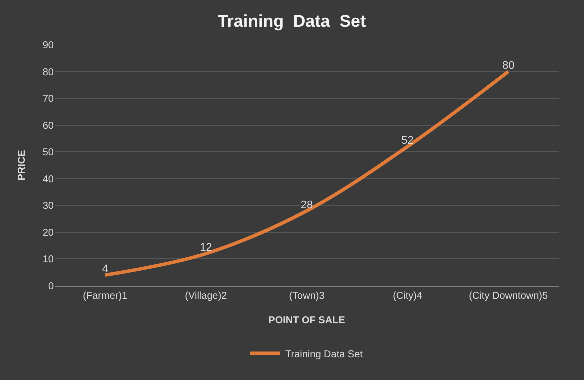  I want to click on x-tick-label: (Town)3, so click(307, 296).